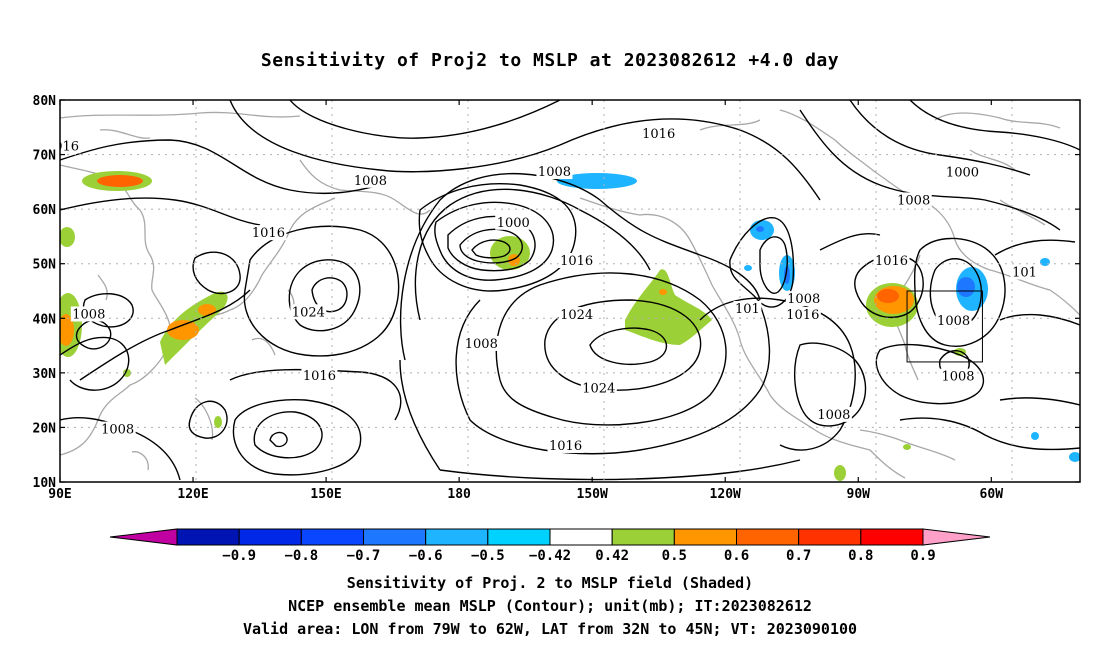  What do you see at coordinates (956, 537) in the screenshot?
I see `colorbar-max-arrow` at bounding box center [956, 537].